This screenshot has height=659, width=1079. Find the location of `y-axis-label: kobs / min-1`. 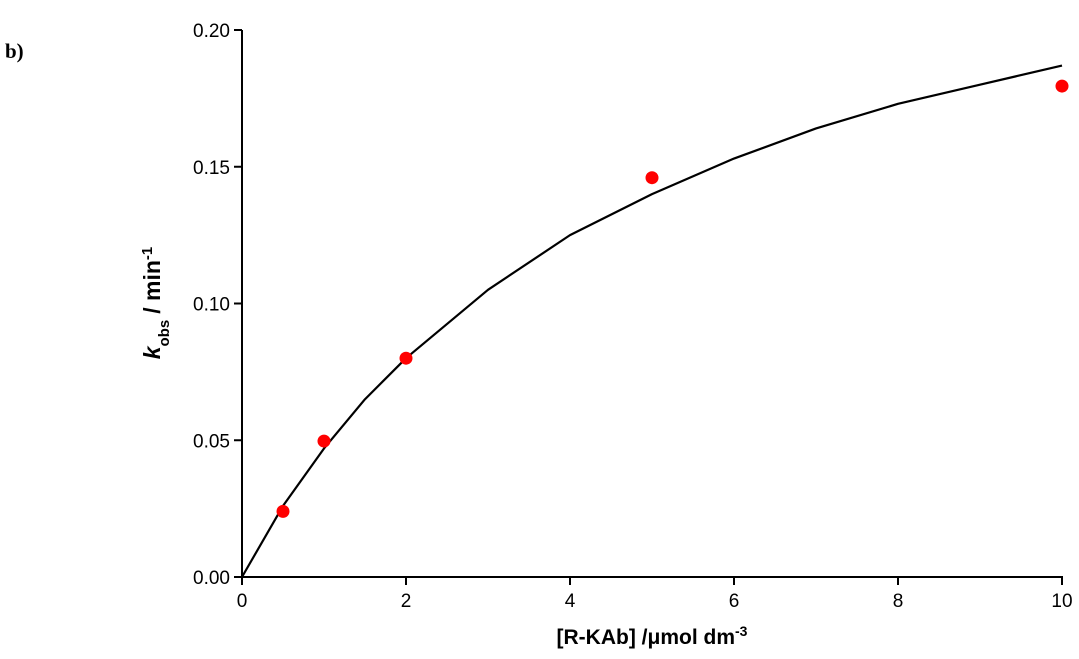

y-axis-label: kobs / min-1 is located at coordinates (156, 303).